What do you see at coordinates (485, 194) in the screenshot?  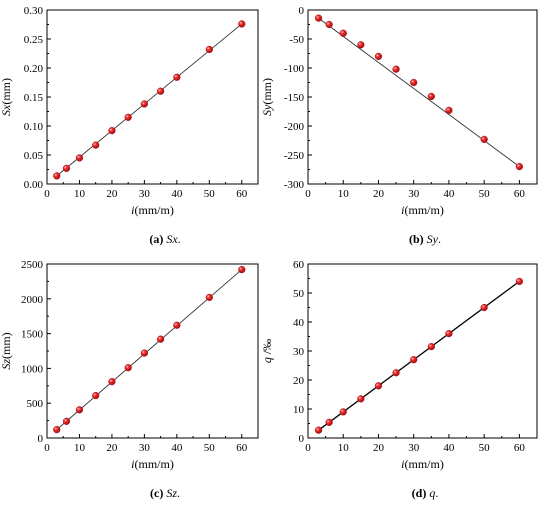 I see `x-tick-label-b: 50` at bounding box center [485, 194].